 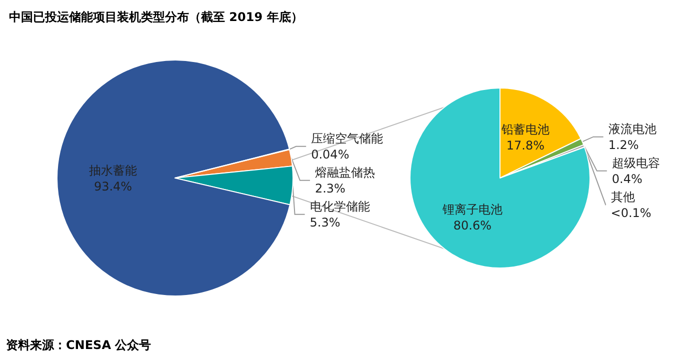 What do you see at coordinates (525, 145) in the screenshot?
I see `data-label: 17.8%` at bounding box center [525, 145].